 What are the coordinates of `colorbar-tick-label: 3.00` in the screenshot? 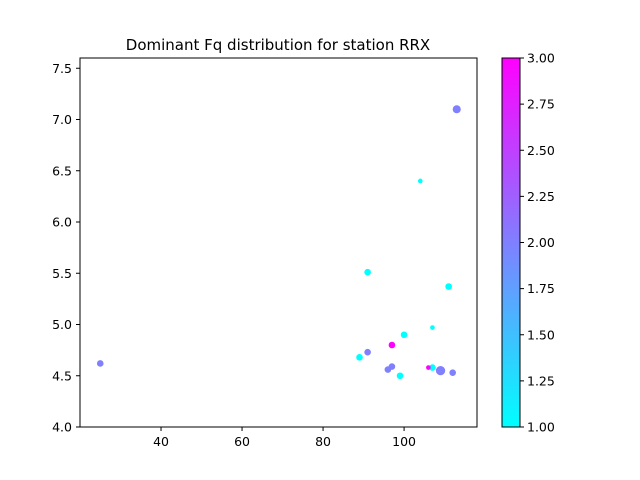 It's located at (541, 58).